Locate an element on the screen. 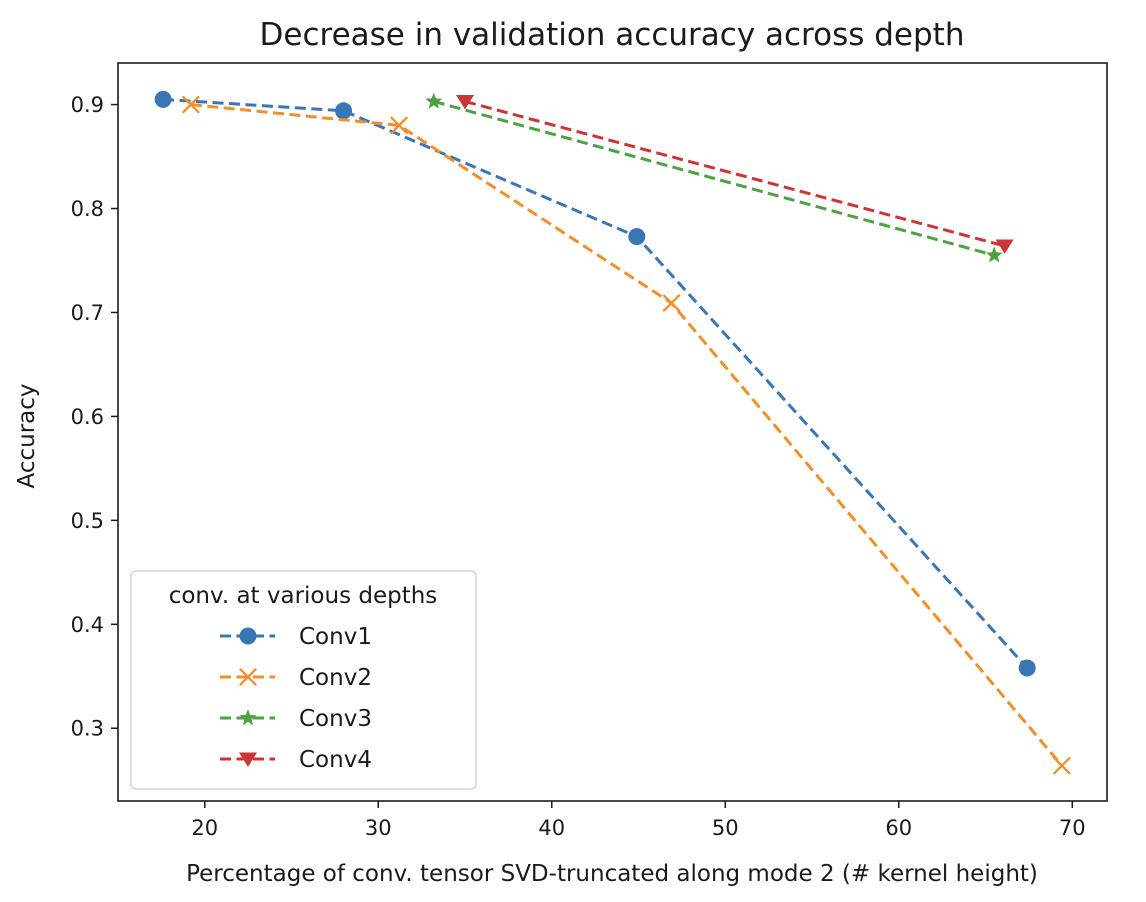  series-line-conv4 is located at coordinates (735, 174).